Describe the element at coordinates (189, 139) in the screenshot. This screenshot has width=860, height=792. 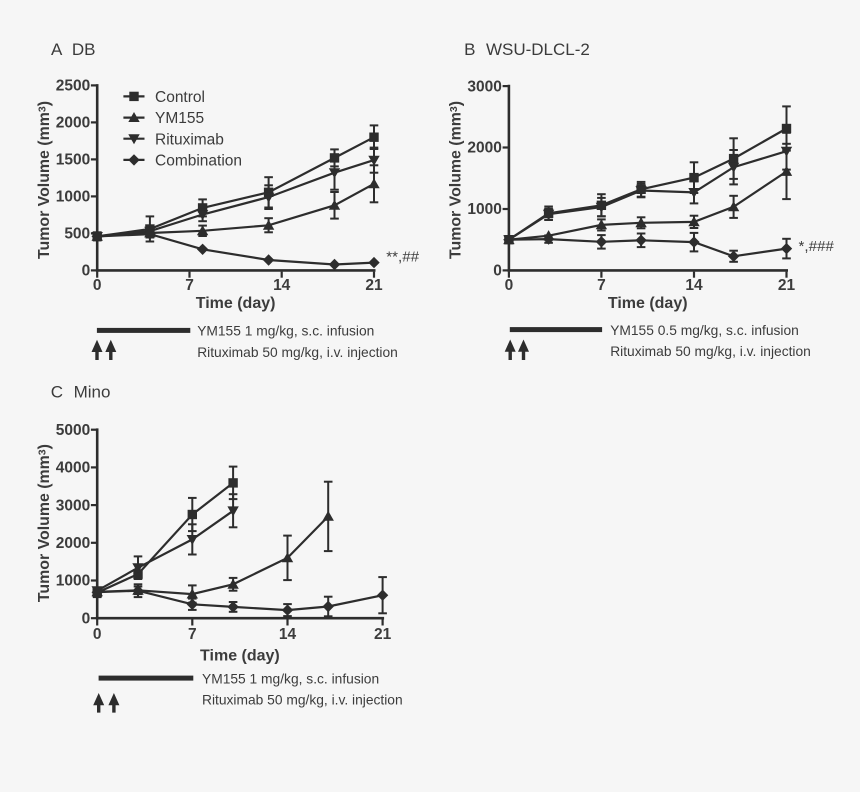
I see `svg-text: Rituximab` at that location.